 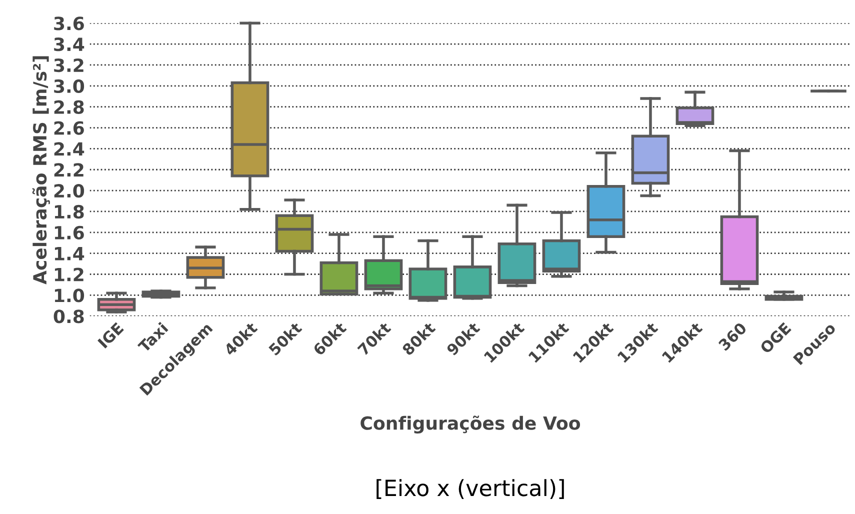 I want to click on y-tick-label: 2.6, so click(x=69, y=128).